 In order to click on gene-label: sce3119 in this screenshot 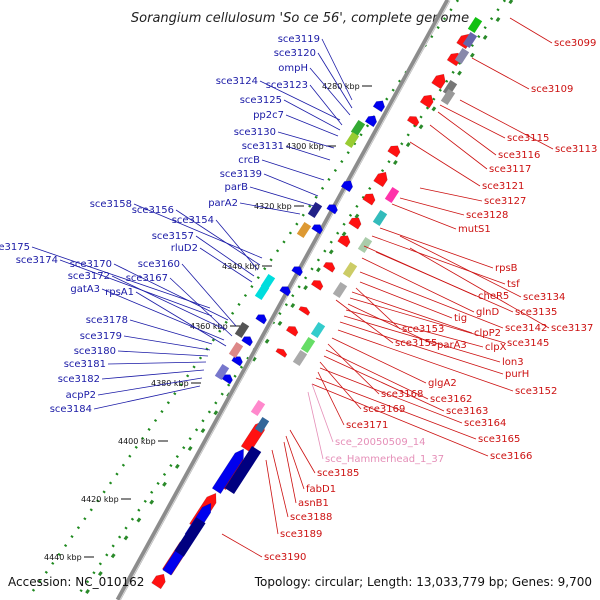, I will do `click(299, 39)`.